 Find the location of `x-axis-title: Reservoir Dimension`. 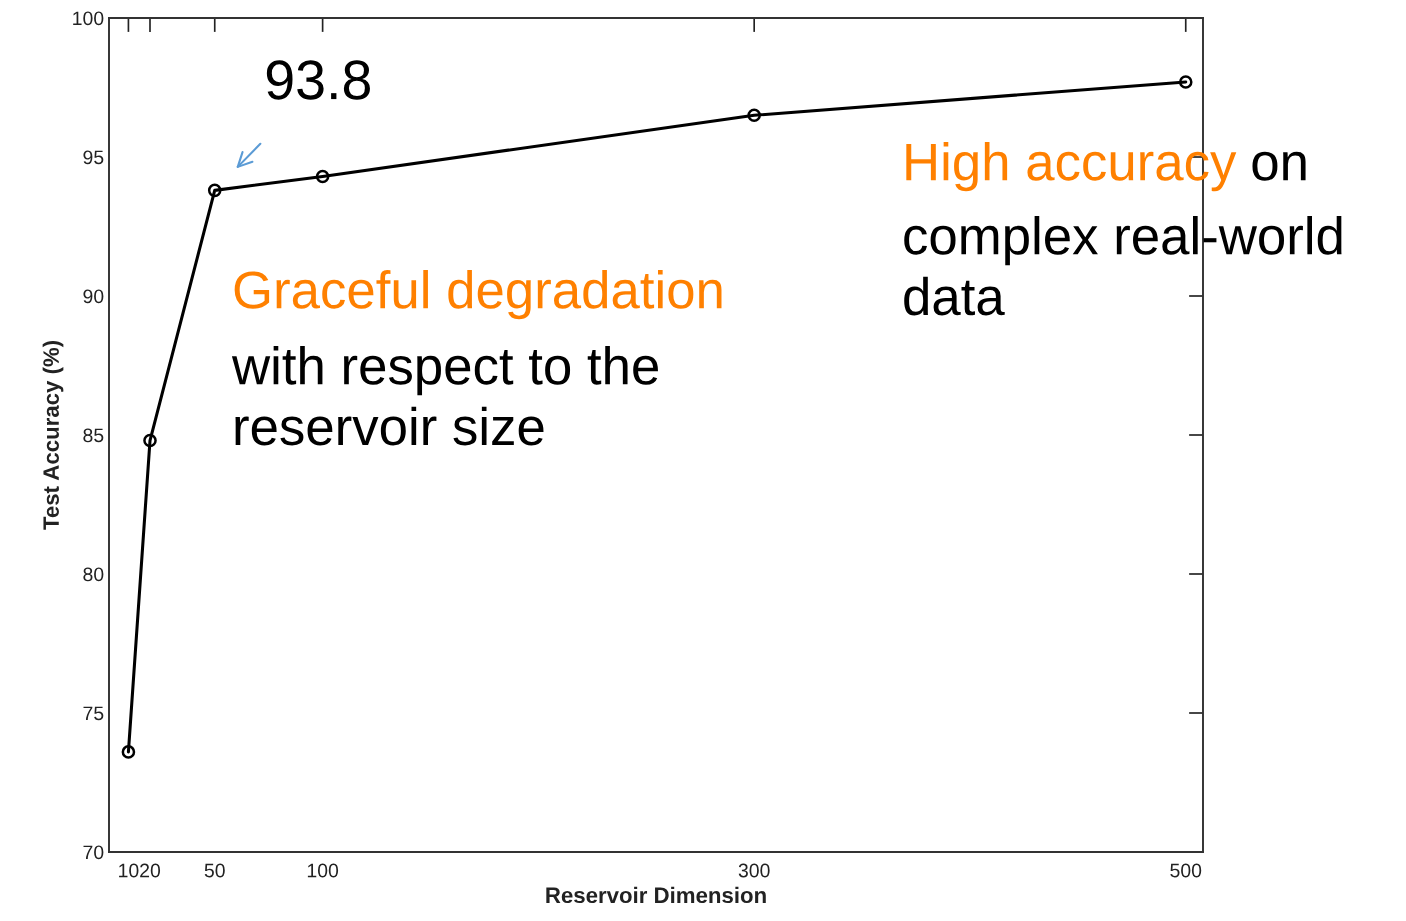

x-axis-title: Reservoir Dimension is located at coordinates (656, 895).